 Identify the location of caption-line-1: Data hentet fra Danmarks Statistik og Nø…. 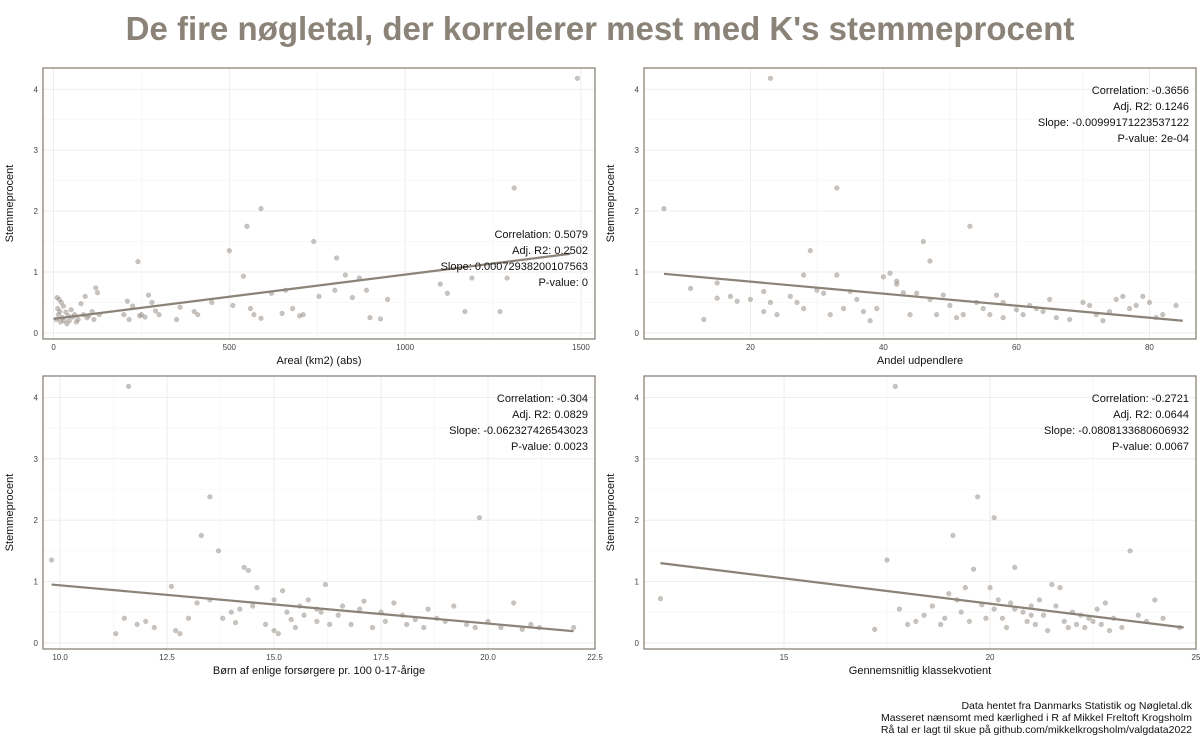
(1076, 706).